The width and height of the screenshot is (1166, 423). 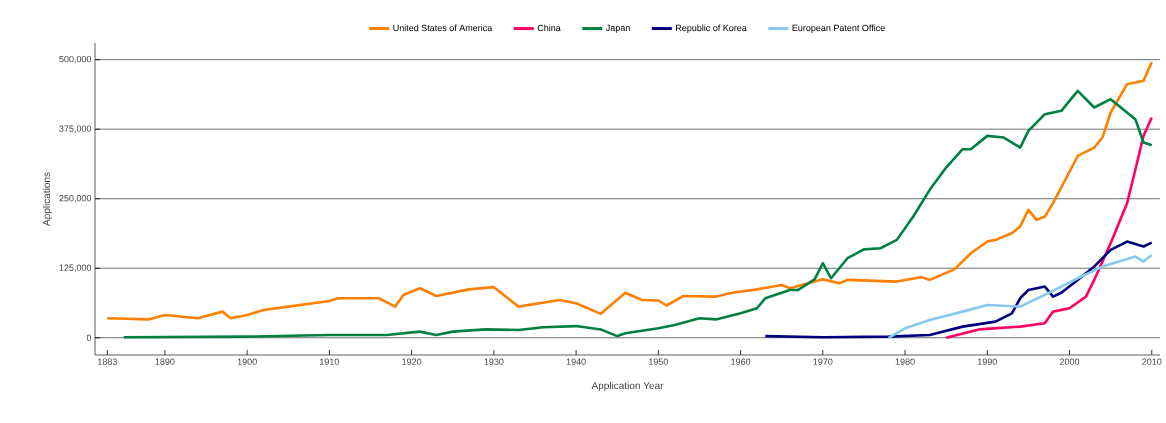 What do you see at coordinates (823, 361) in the screenshot?
I see `x-tick-label: 1970` at bounding box center [823, 361].